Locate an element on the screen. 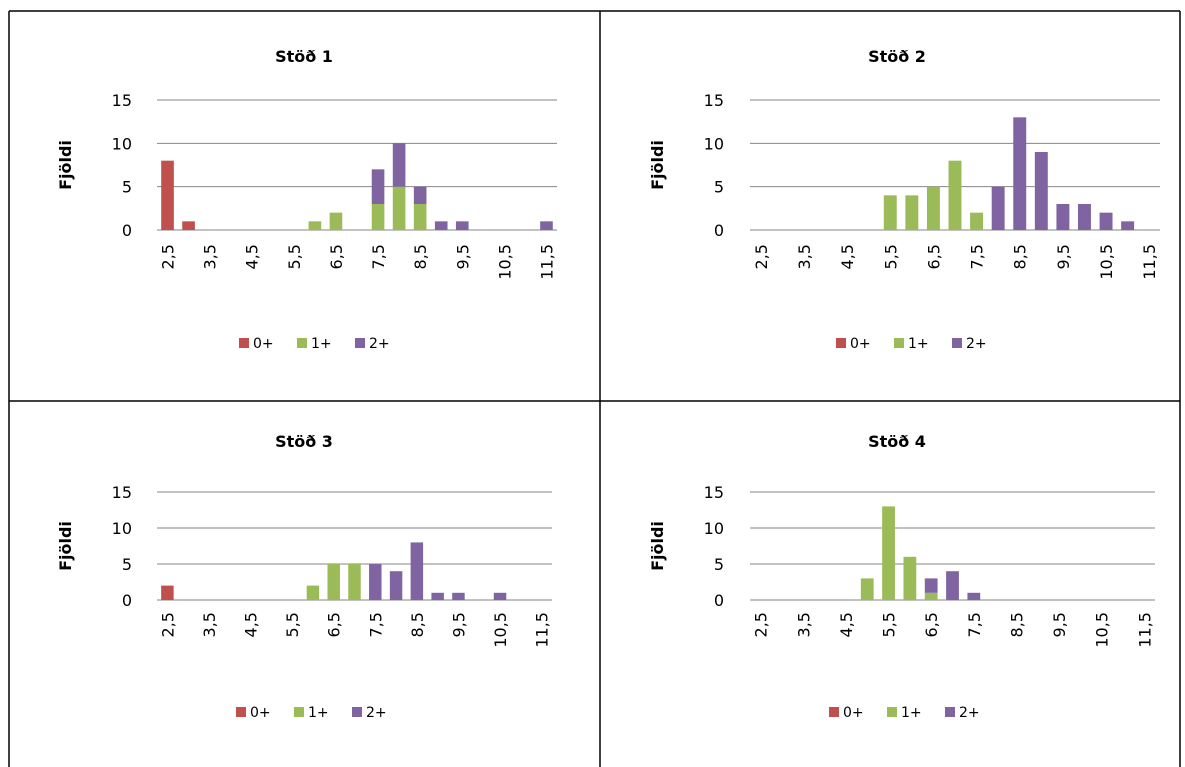  chart-title: Stöð 1 is located at coordinates (304, 56).